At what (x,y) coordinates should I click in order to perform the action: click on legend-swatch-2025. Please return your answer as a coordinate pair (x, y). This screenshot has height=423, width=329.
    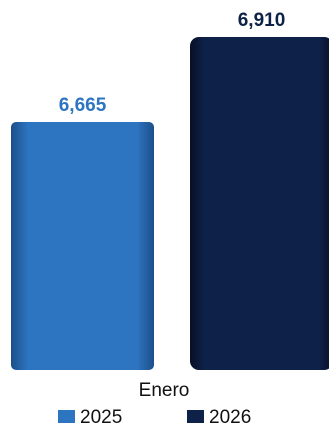
    Looking at the image, I should click on (66, 416).